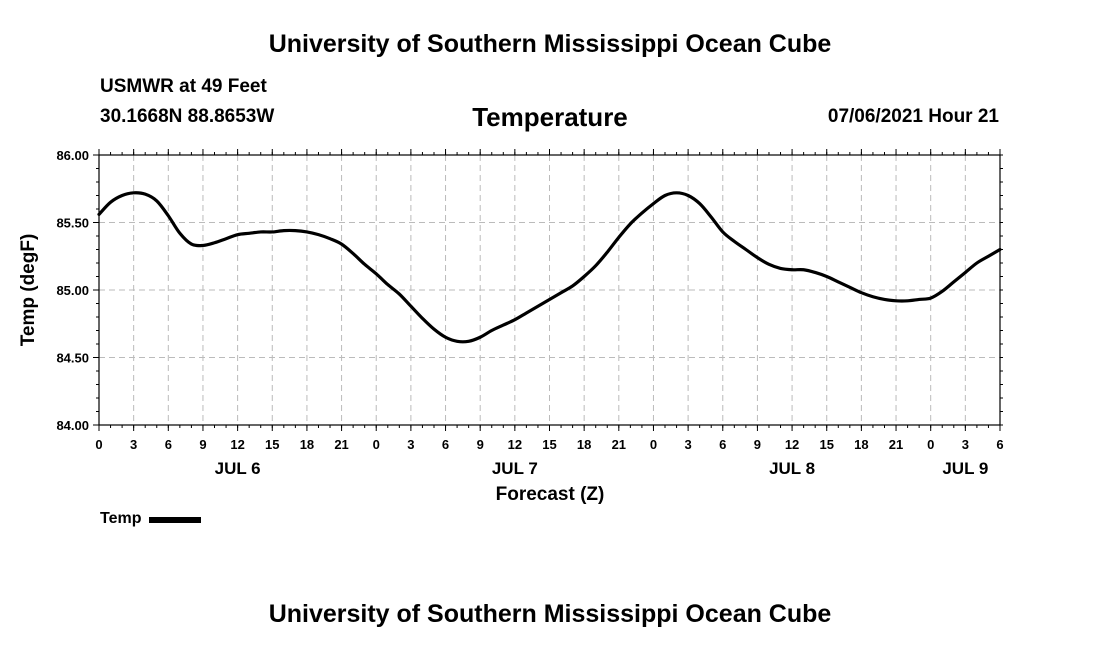 Image resolution: width=1100 pixels, height=650 pixels. Describe the element at coordinates (602, 468) in the screenshot. I see `day-labels: JUL 6 JUL 7 JUL 8 JUL 9` at that location.